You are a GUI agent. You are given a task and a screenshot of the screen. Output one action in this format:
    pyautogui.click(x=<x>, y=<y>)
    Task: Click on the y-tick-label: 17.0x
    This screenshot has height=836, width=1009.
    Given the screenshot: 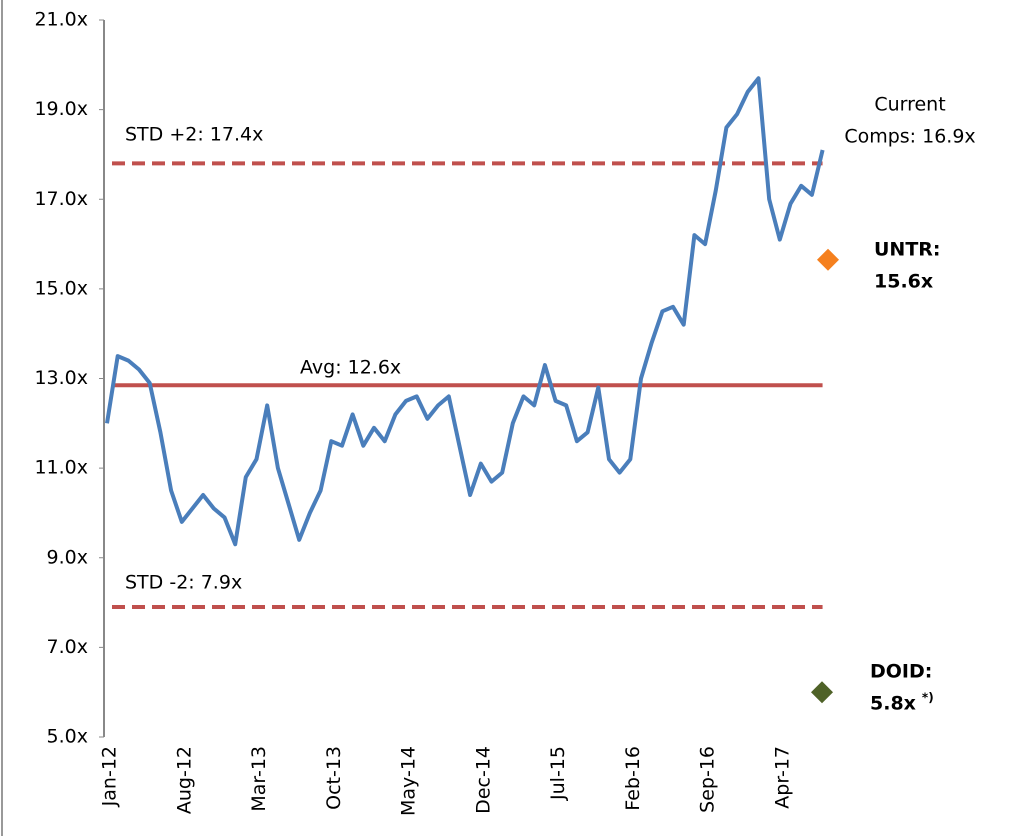 What is the action you would take?
    pyautogui.click(x=61, y=199)
    